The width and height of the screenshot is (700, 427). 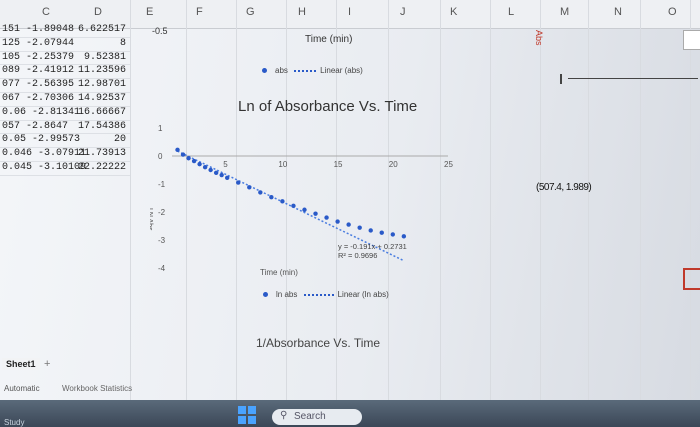 What do you see at coordinates (618, 12) in the screenshot?
I see `column-header-n: N` at bounding box center [618, 12].